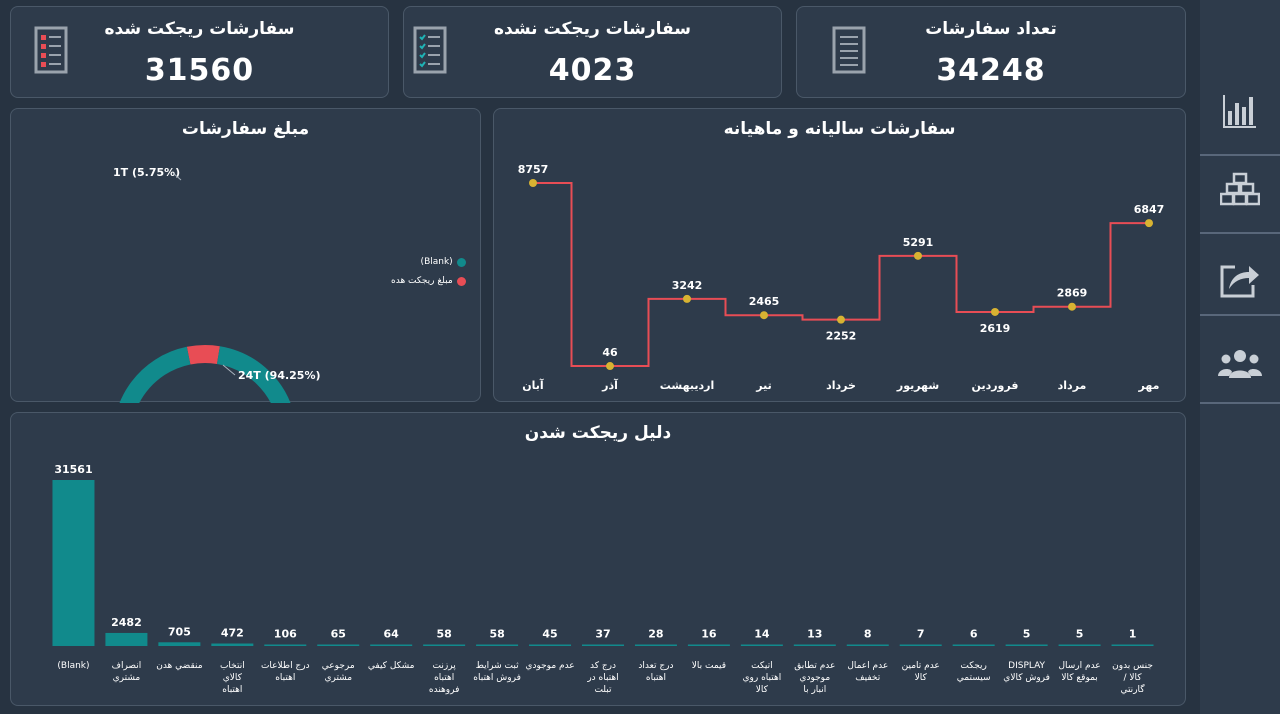 This screenshot has width=1280, height=714. Describe the element at coordinates (497, 666) in the screenshot. I see `x-tick-label: ثبت شرايط` at that location.